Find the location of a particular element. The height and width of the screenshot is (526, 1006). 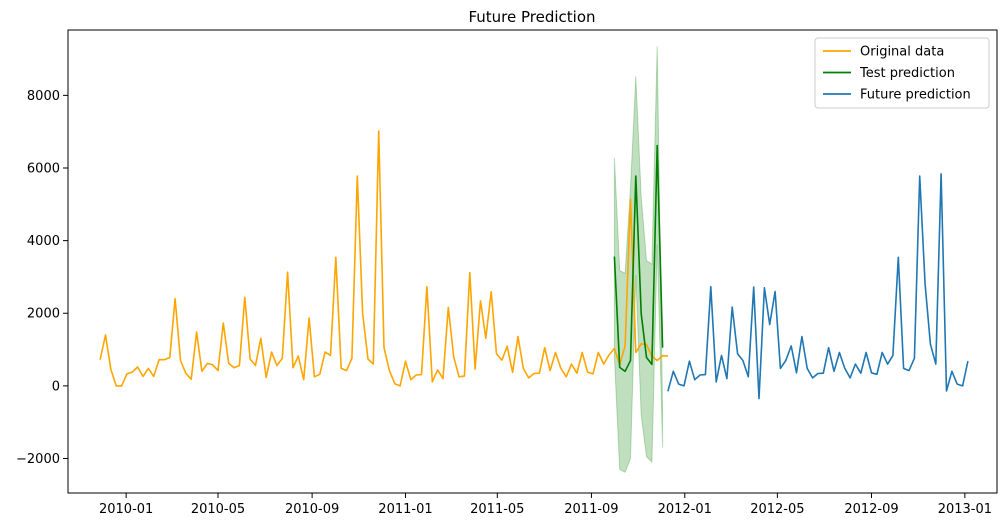

y-tick-label: 6000 is located at coordinates (43, 168).